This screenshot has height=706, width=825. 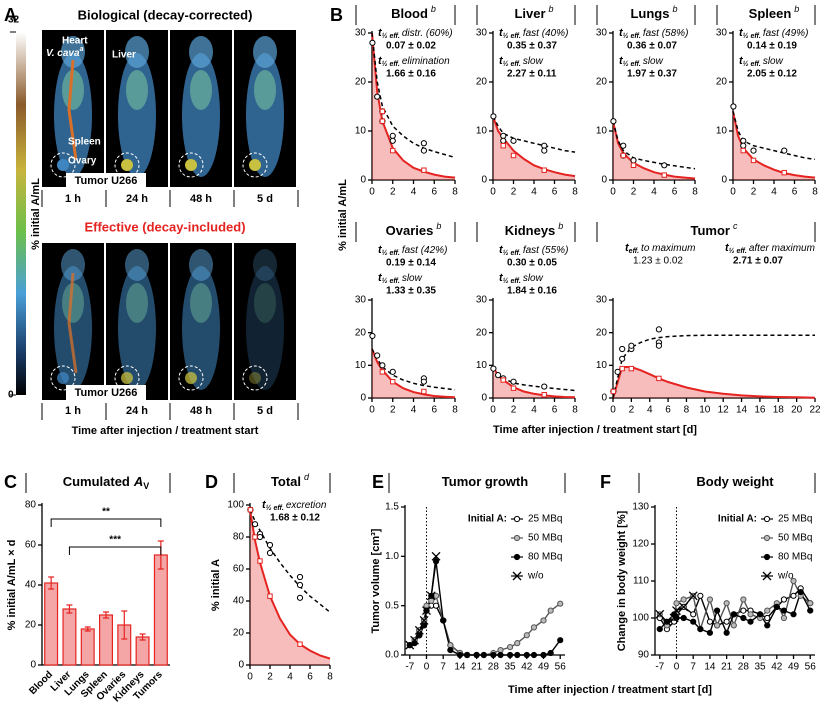 I want to click on y-tick-label: 130, so click(x=640, y=507).